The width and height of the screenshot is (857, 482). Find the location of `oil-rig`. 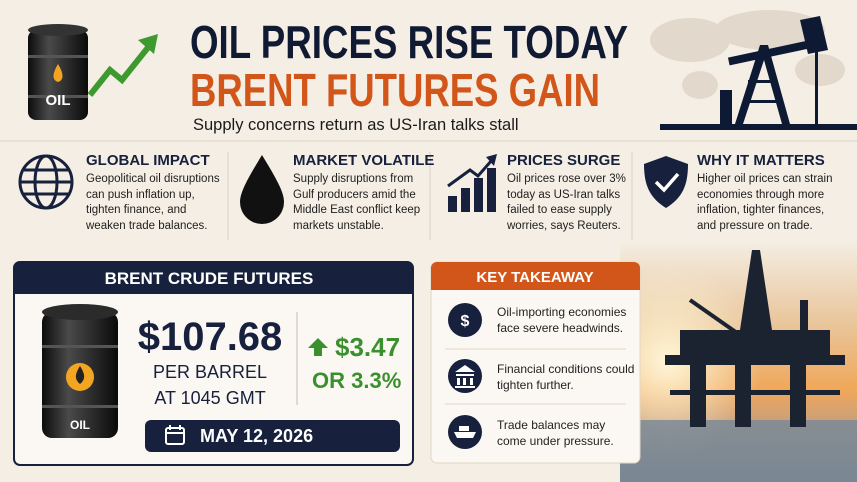

oil-rig is located at coordinates (755, 338).